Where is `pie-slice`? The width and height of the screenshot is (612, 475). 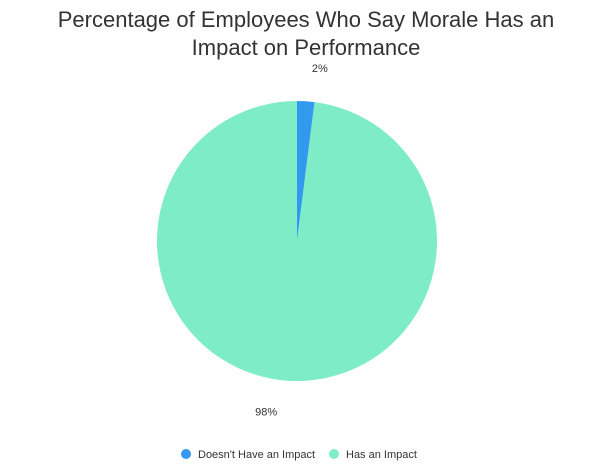 pie-slice is located at coordinates (306, 171).